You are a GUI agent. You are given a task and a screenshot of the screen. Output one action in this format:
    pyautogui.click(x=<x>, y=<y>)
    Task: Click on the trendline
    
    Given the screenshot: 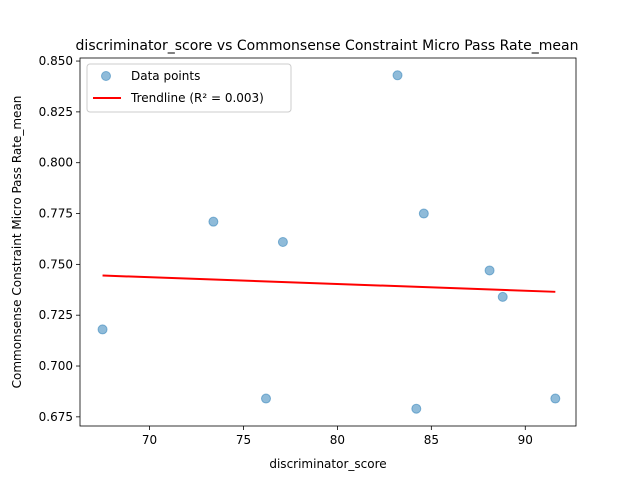 What is the action you would take?
    pyautogui.click(x=329, y=283)
    